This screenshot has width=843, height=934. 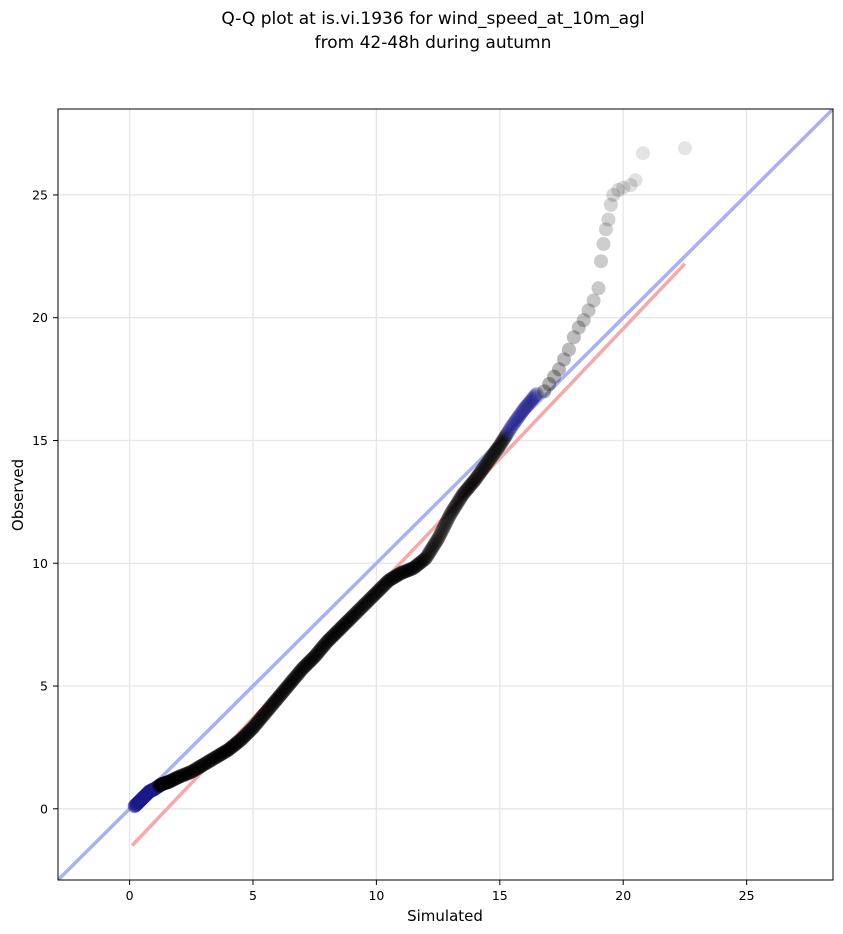 I want to click on y-tick-label: 15, so click(x=40, y=440).